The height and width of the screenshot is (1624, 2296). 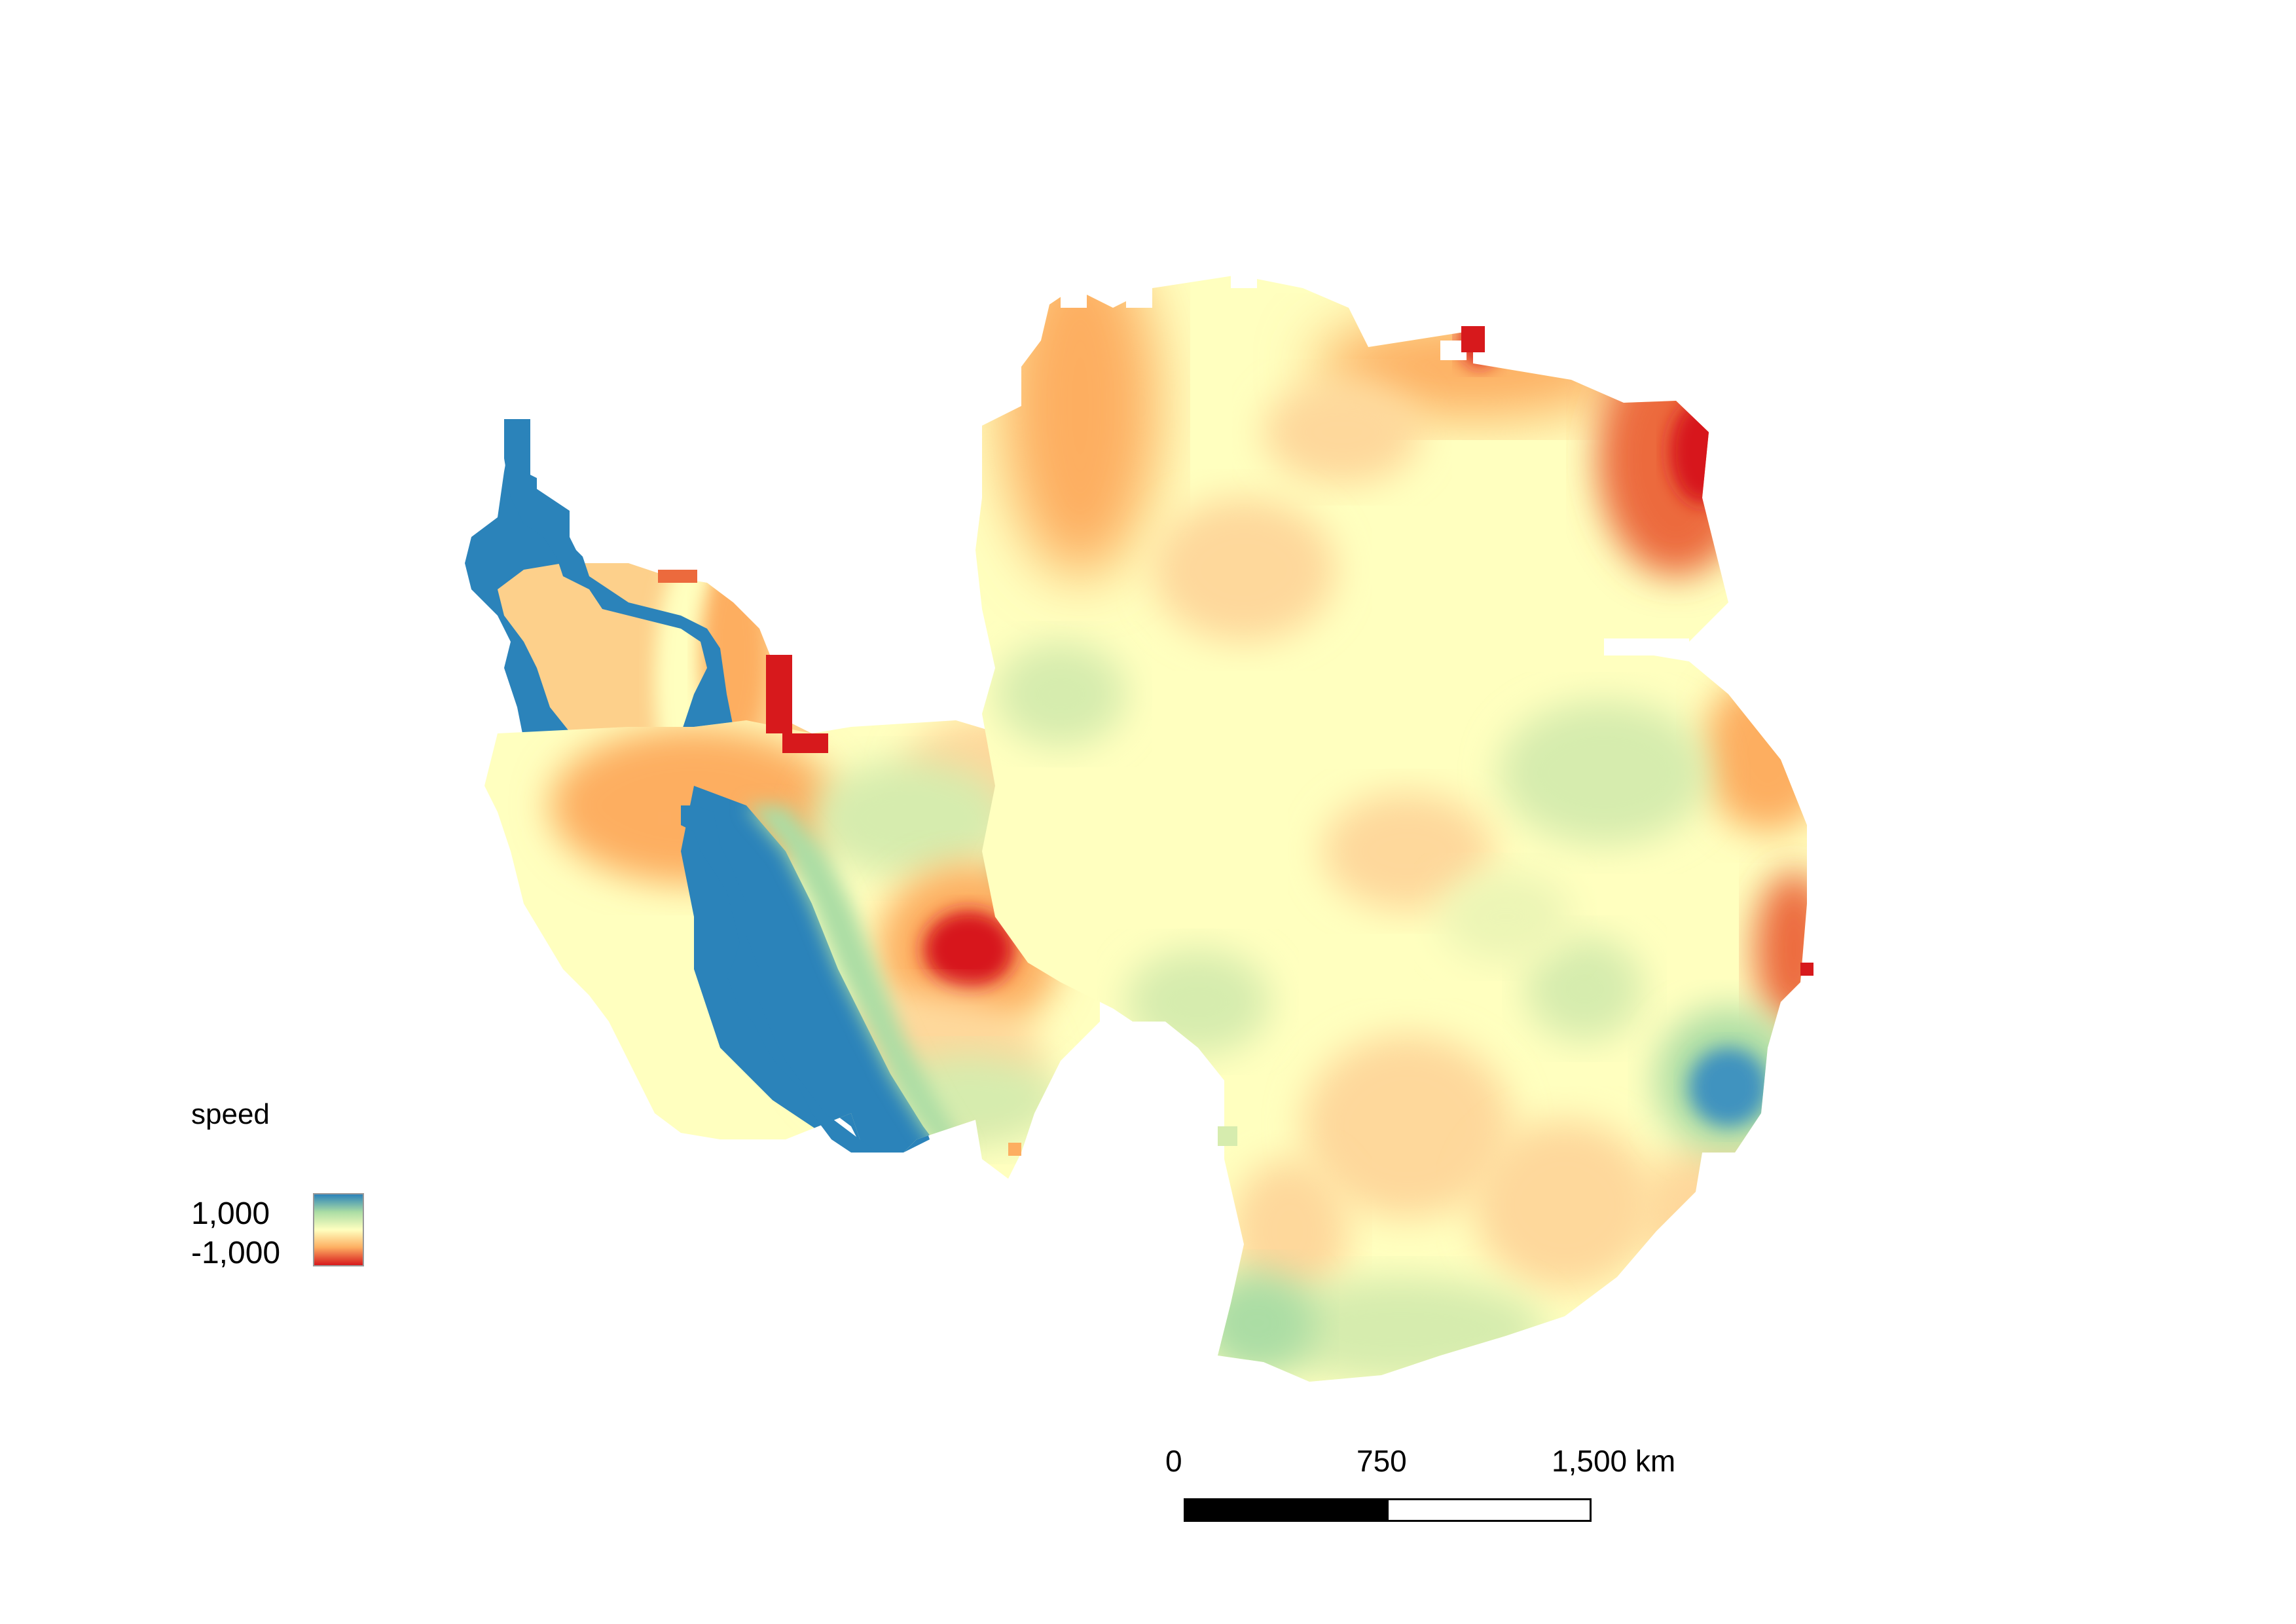 I want to click on coast-pixel-details, so click(x=1375, y=465).